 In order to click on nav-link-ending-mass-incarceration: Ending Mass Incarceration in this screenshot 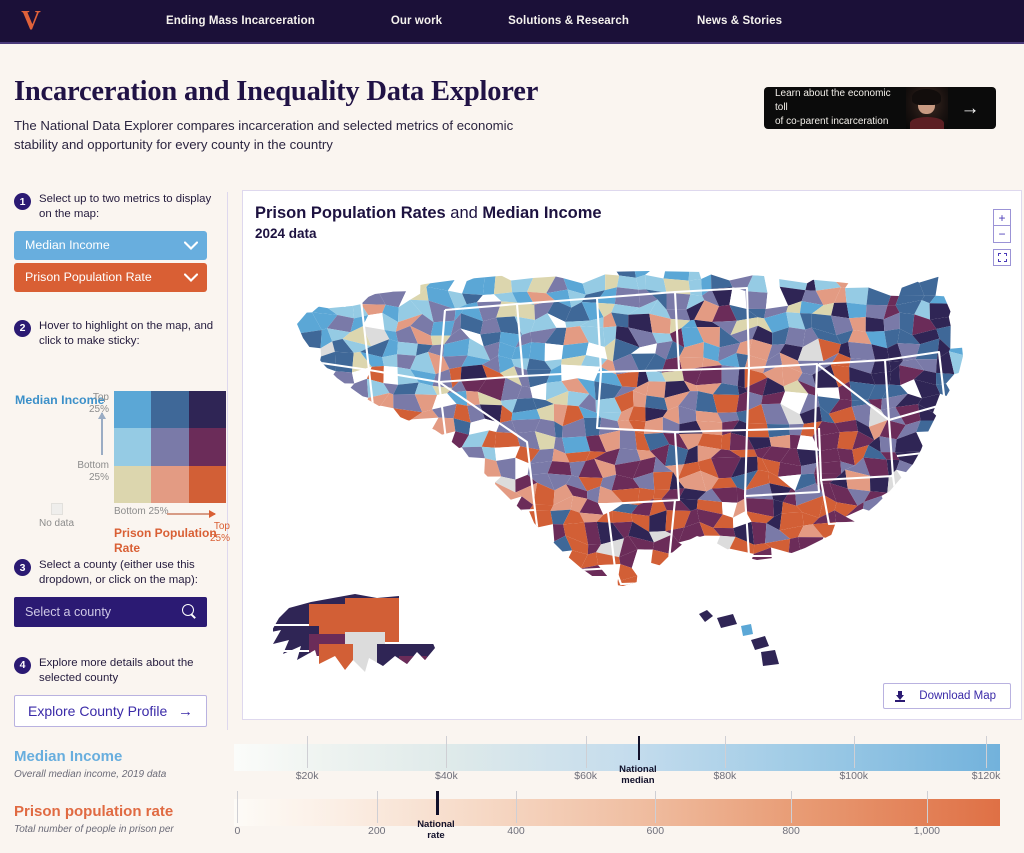, I will do `click(240, 21)`.